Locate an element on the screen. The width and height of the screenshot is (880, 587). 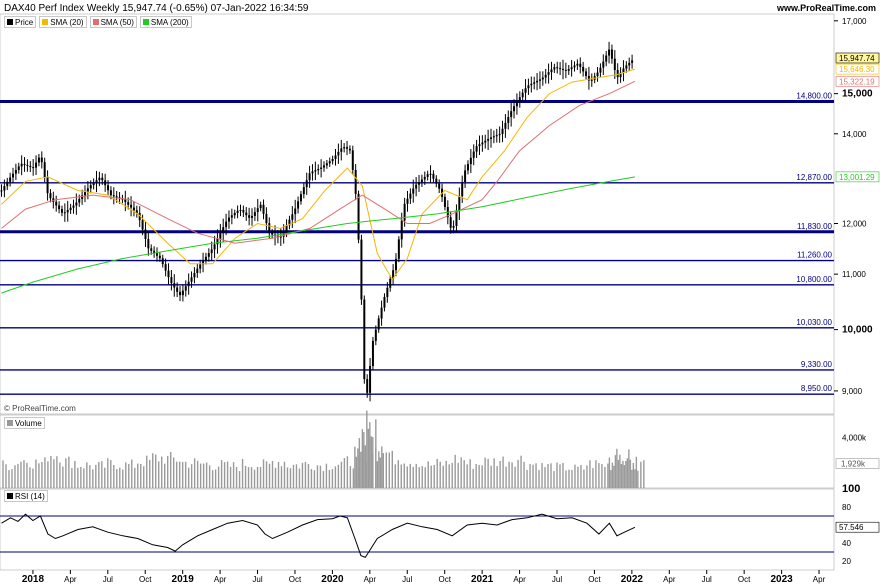
legend-sma20: SMA (20) is located at coordinates (63, 22).